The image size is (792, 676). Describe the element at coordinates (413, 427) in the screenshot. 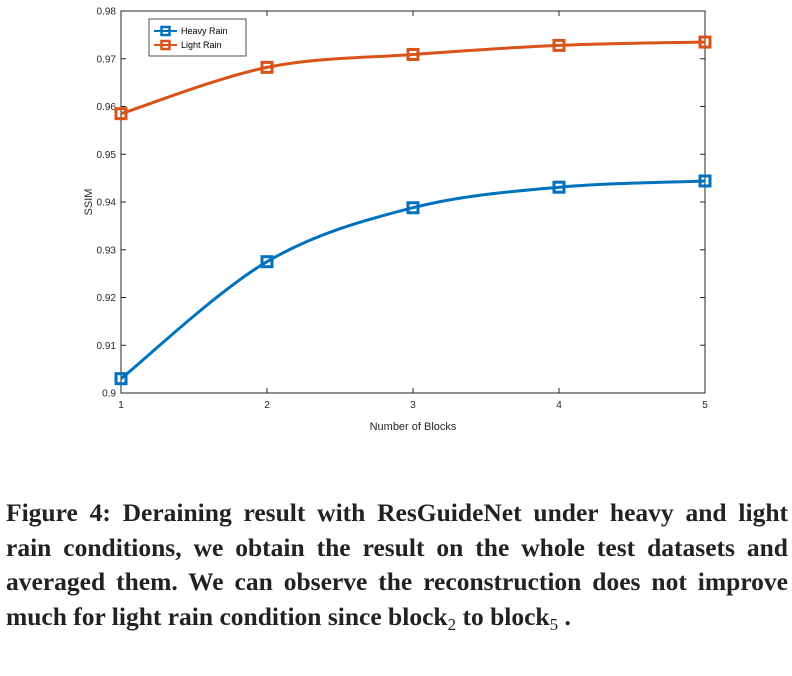

I see `x-axis-label: Number of Blocks` at that location.